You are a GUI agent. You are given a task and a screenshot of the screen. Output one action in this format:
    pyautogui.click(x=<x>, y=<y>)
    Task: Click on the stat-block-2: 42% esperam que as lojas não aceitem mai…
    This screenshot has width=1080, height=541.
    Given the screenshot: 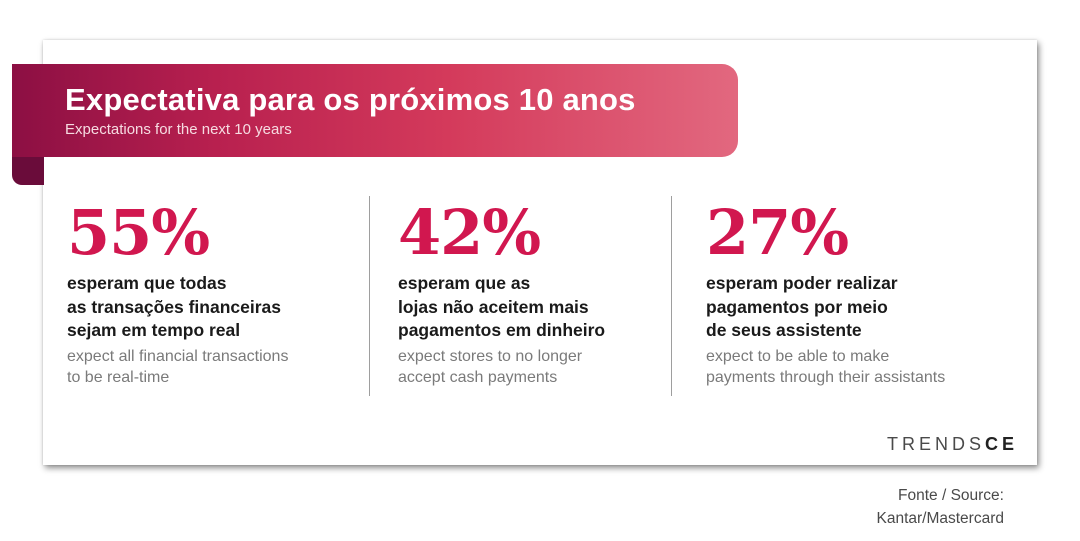 What is the action you would take?
    pyautogui.click(x=548, y=293)
    